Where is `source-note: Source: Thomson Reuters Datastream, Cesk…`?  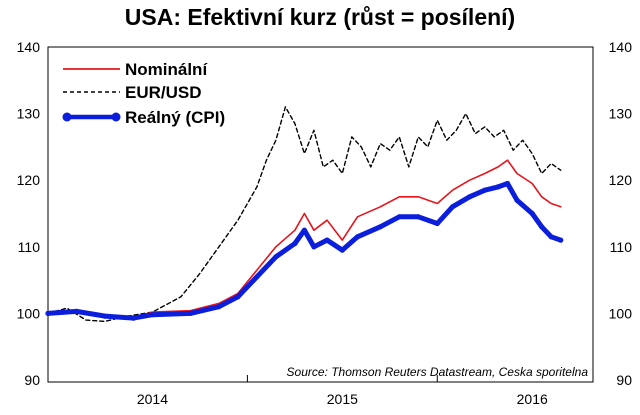 source-note: Source: Thomson Reuters Datastream, Cesk… is located at coordinates (438, 372).